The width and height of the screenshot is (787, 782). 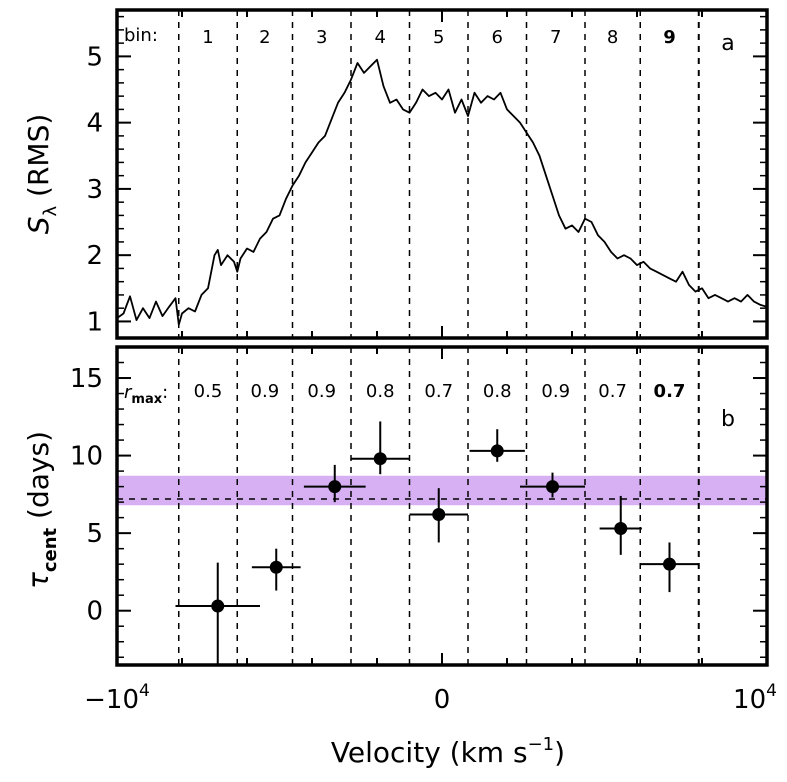 I want to click on y-tick-label: 2, so click(x=94, y=256).